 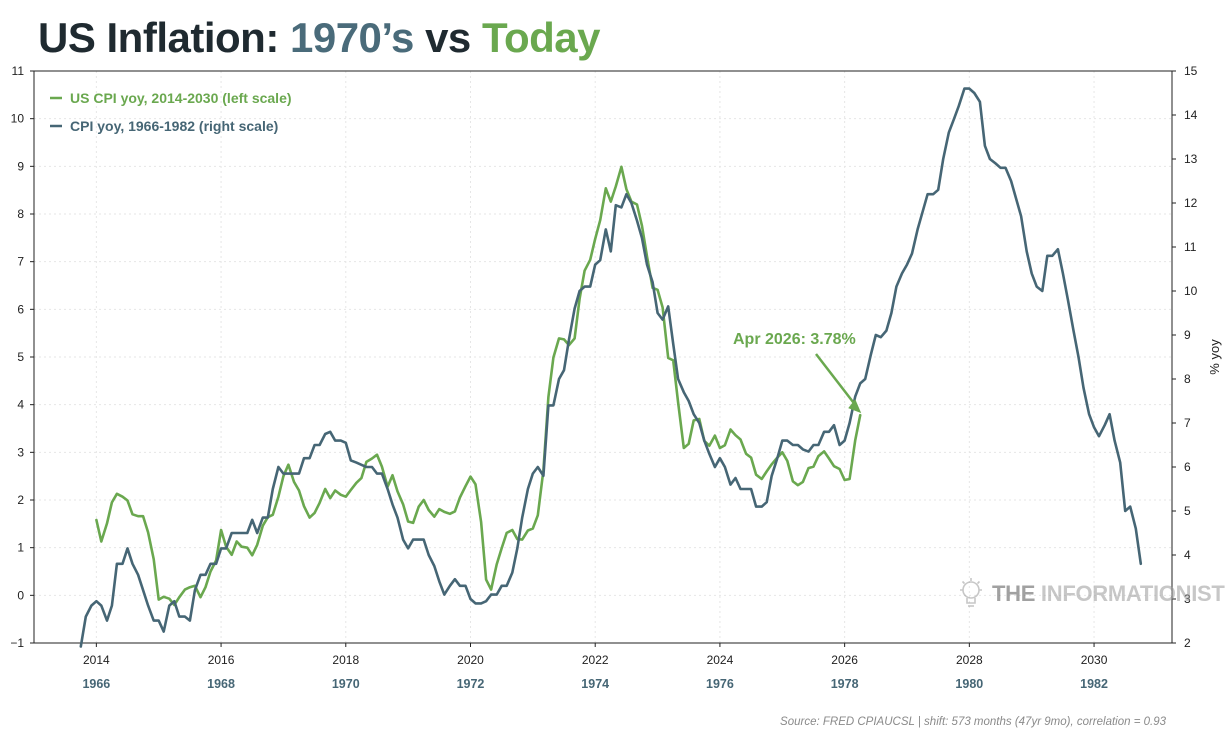 What do you see at coordinates (351, 37) in the screenshot?
I see `title-part-2: 1970’s` at bounding box center [351, 37].